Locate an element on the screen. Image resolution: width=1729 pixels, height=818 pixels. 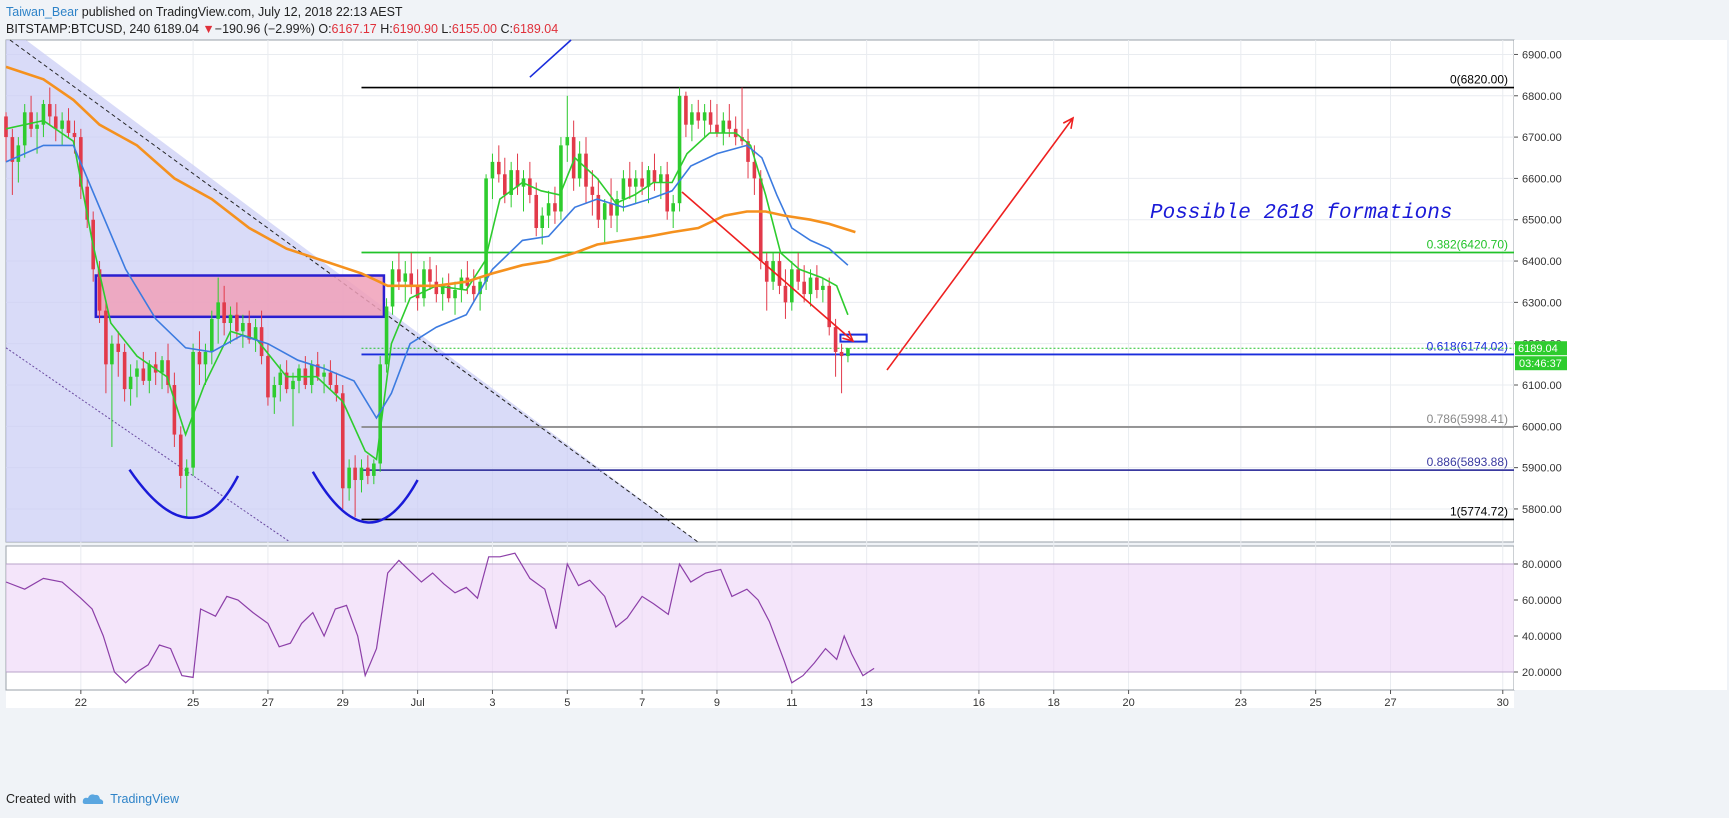
time-tick-label: 3 is located at coordinates (492, 703).